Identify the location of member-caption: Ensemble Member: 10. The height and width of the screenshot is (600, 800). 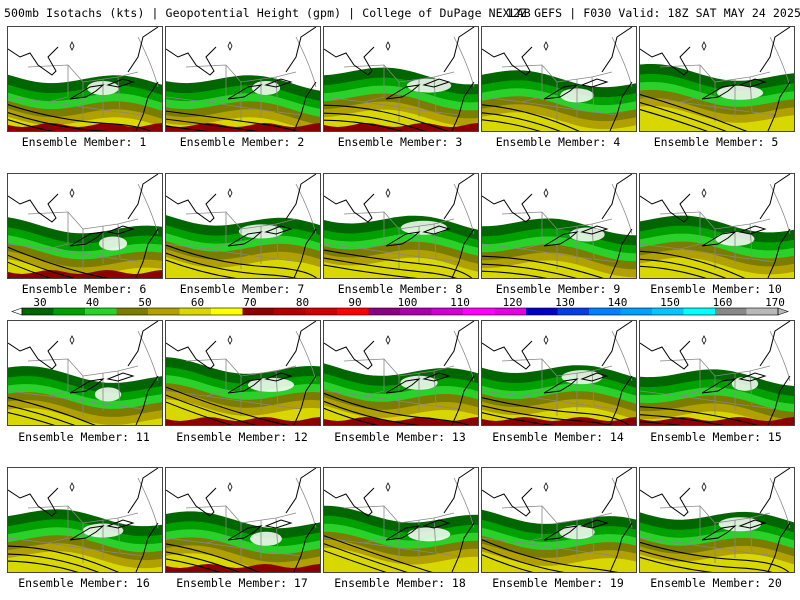
(716, 289).